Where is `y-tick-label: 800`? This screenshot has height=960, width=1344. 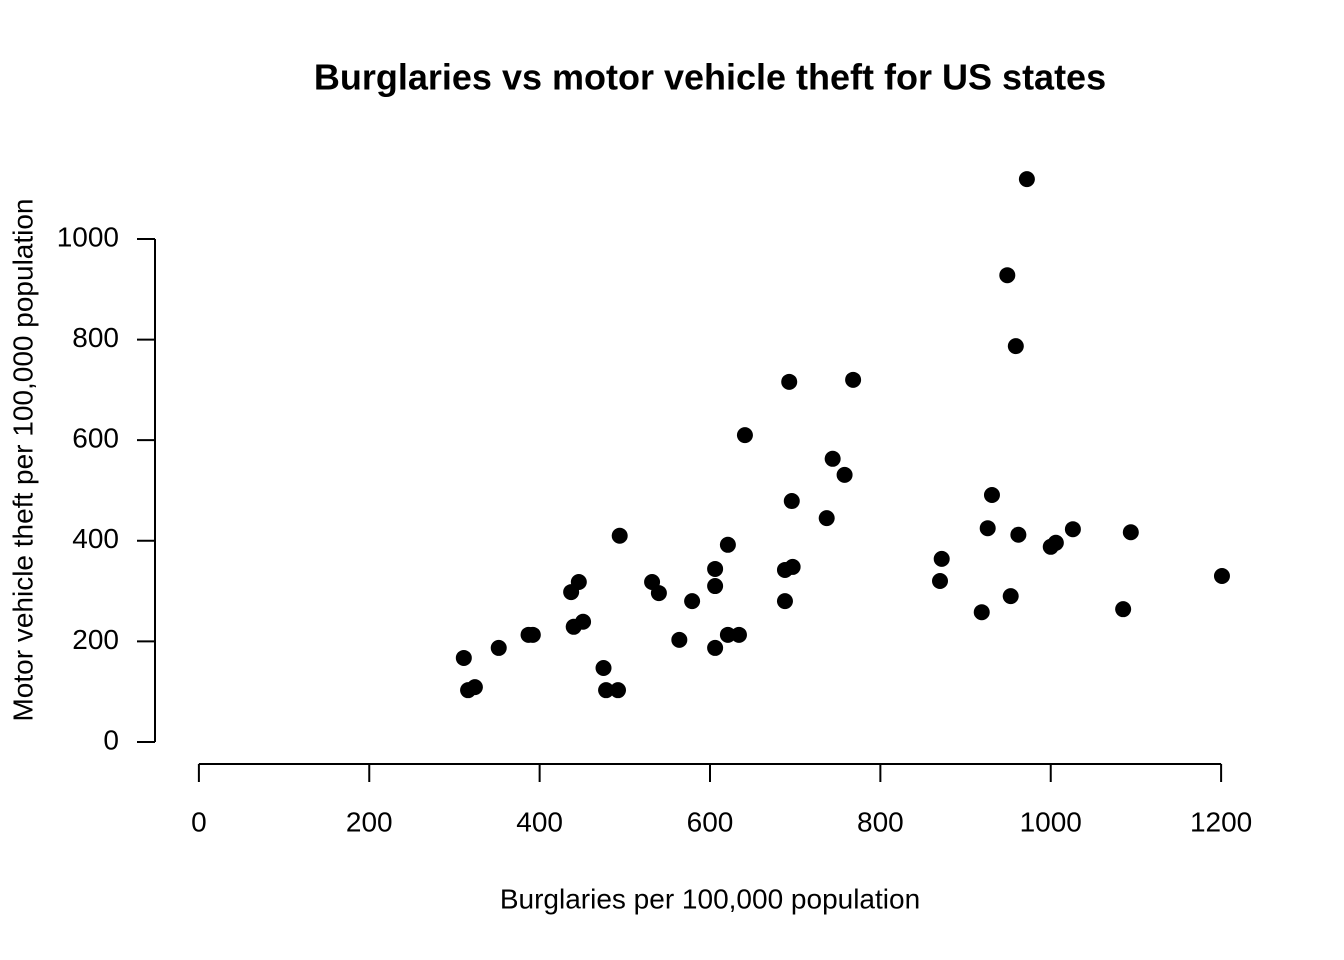
y-tick-label: 800 is located at coordinates (95, 337).